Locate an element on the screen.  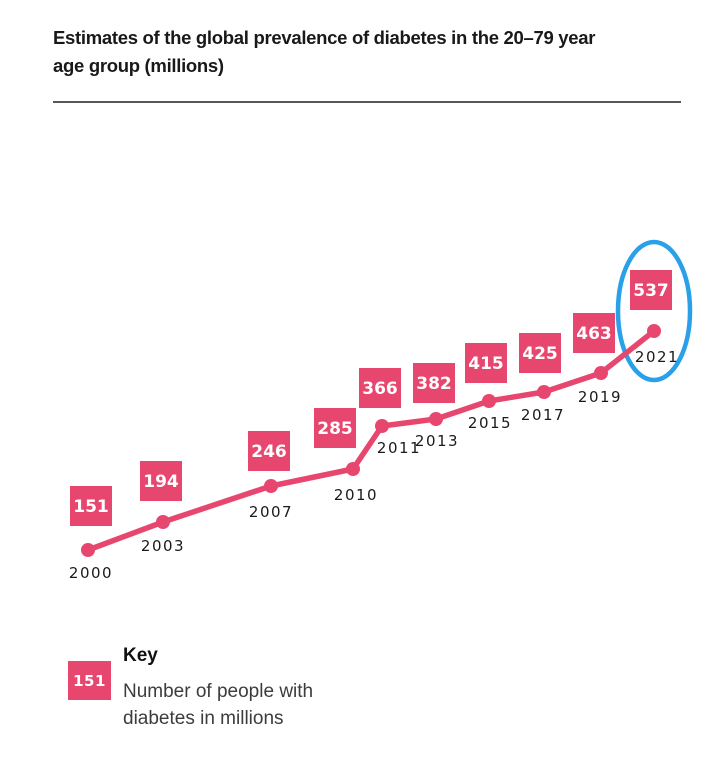
value-label-box-2017 is located at coordinates (540, 353).